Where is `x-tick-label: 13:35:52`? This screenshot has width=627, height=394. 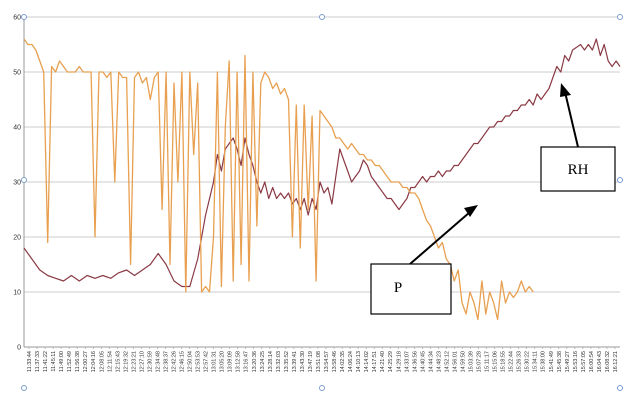 x-tick-label: 13:35:52 is located at coordinates (287, 361).